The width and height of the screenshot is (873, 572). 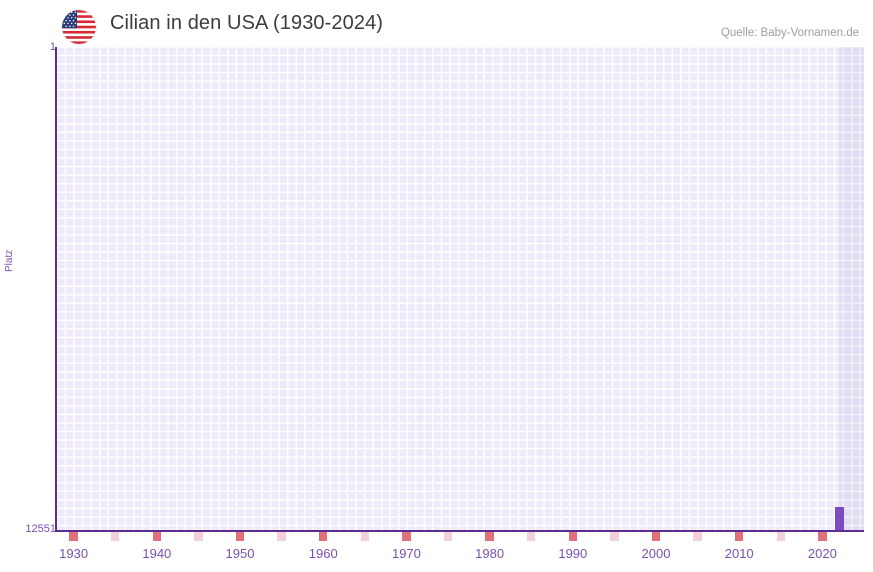 I want to click on source-attribution: Quelle: Baby-Vornamen.de, so click(x=789, y=33).